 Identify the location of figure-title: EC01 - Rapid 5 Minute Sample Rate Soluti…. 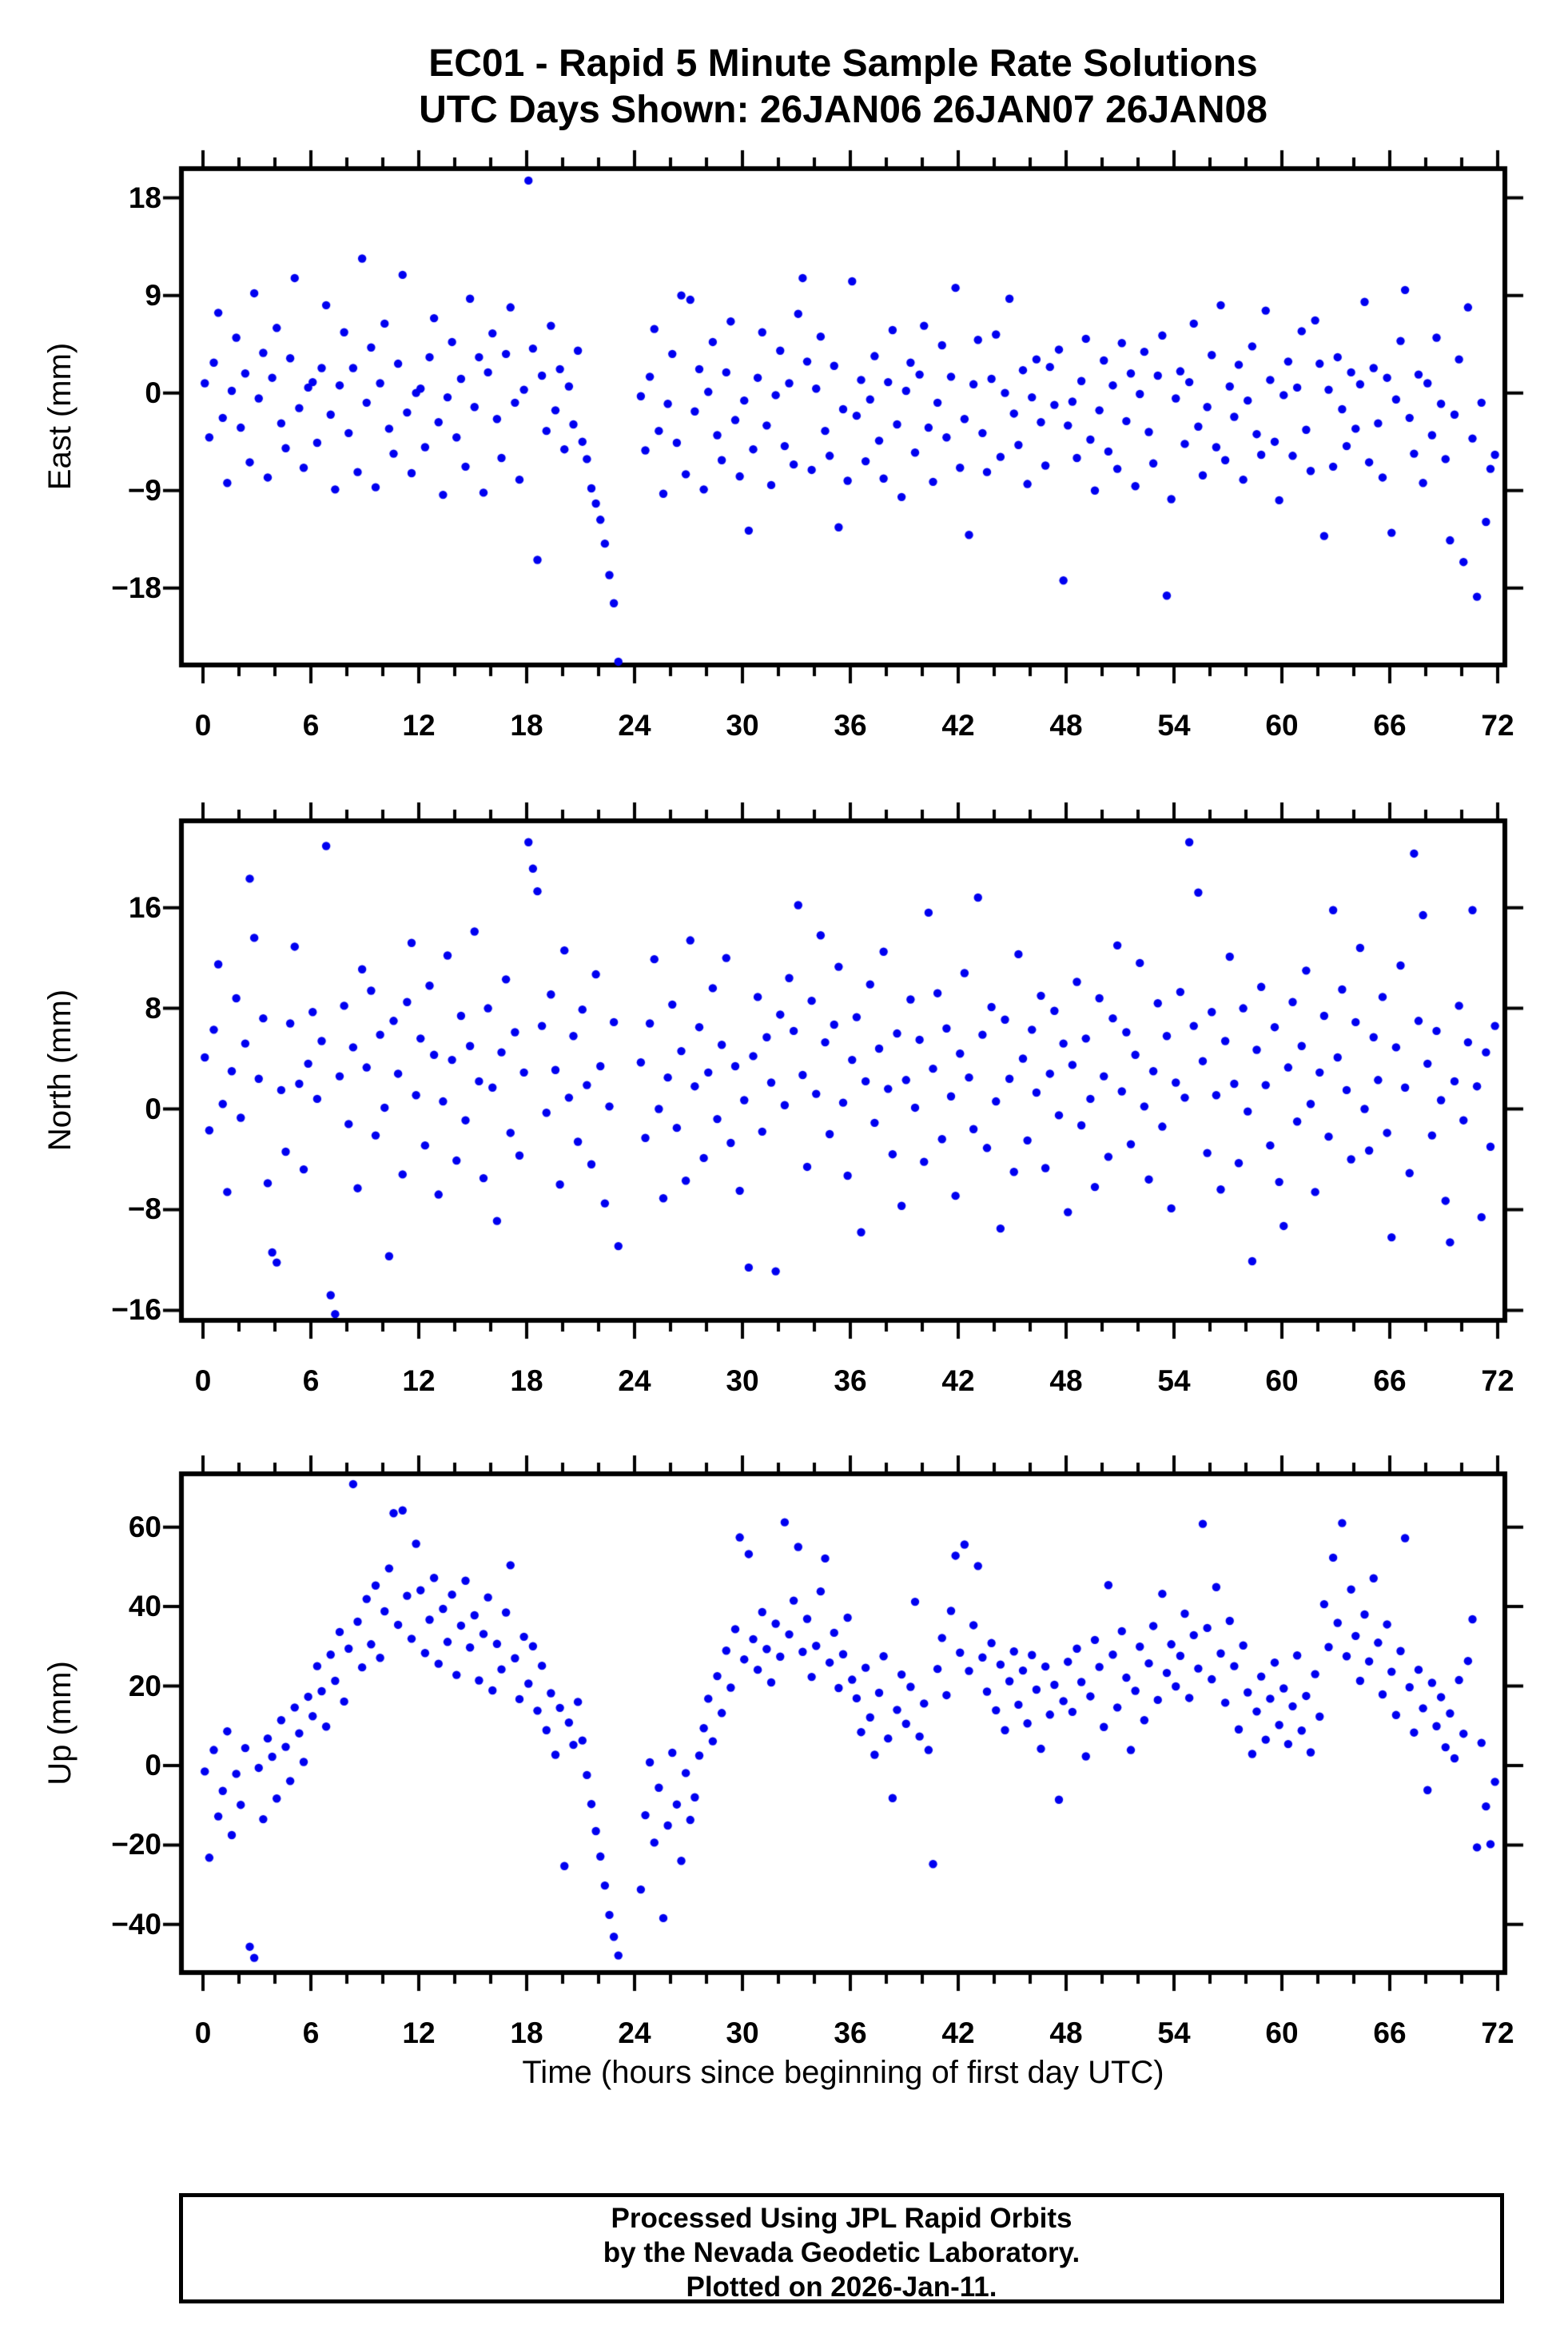
(843, 63).